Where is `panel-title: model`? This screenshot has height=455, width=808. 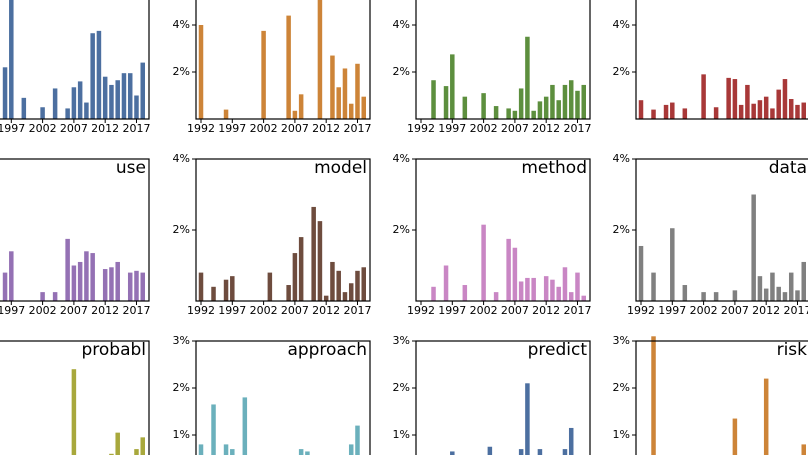
panel-title: model is located at coordinates (340, 168).